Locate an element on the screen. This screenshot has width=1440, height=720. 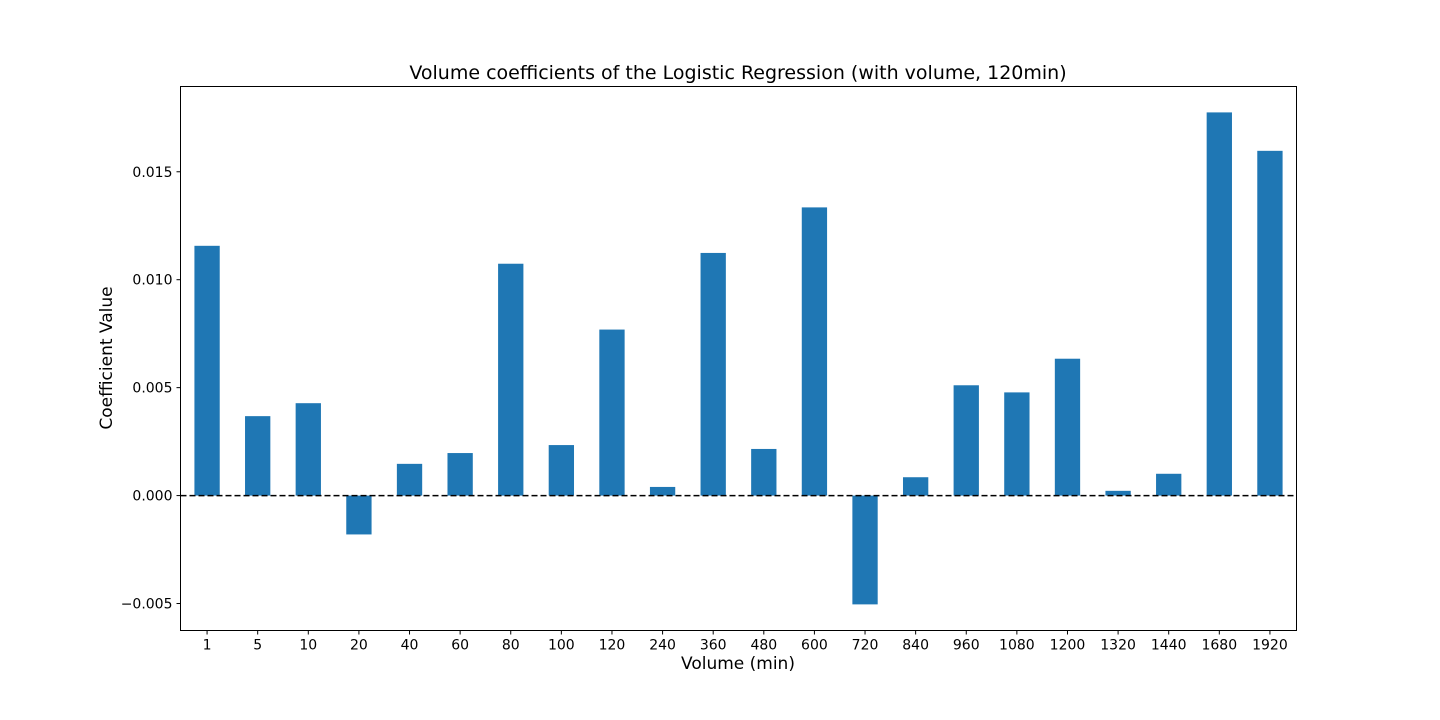
x-tick-label: 1 is located at coordinates (207, 646).